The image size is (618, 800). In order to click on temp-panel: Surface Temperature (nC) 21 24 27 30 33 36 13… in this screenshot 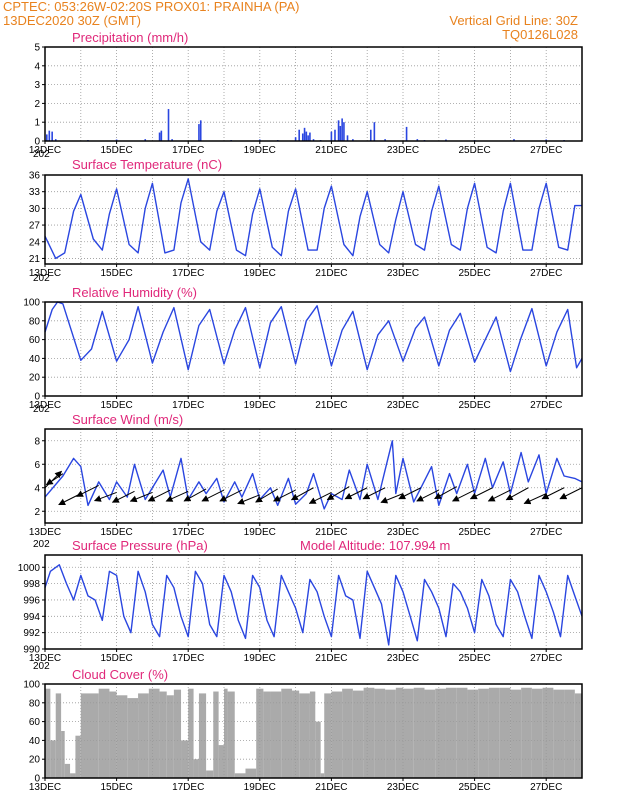, I will do `click(306, 220)`.